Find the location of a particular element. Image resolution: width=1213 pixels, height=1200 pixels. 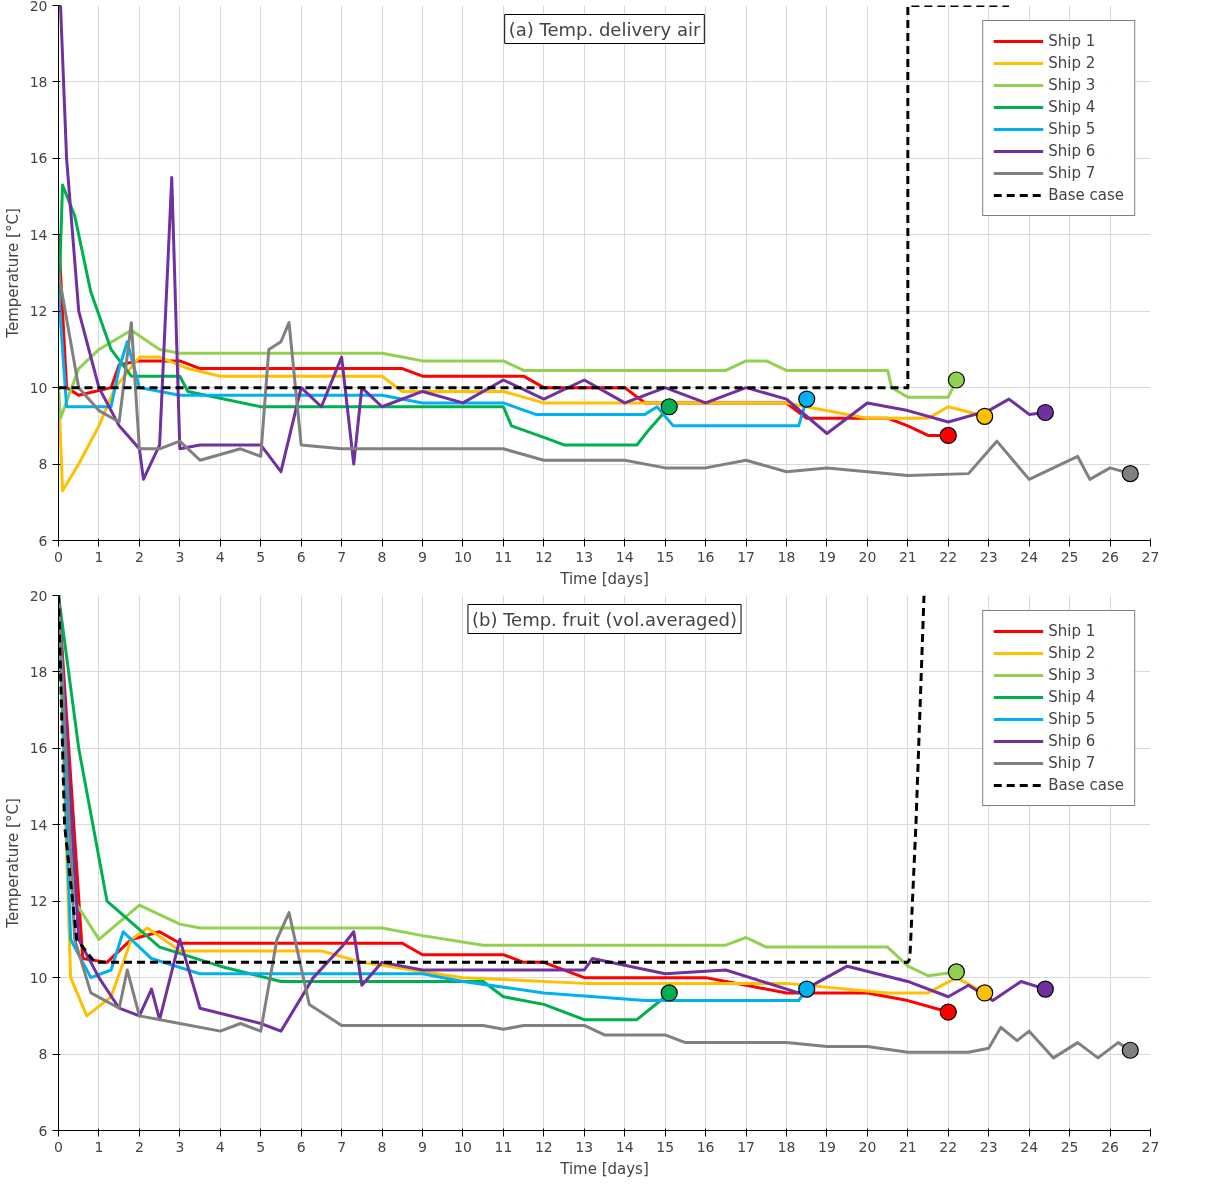

x-tick-label: 24 is located at coordinates (1029, 556).